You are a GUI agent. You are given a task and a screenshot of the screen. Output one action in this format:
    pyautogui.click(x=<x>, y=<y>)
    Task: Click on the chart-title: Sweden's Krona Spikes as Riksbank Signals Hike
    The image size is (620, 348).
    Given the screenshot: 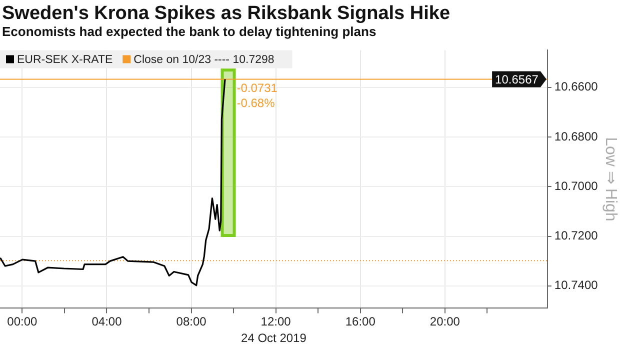 What is the action you would take?
    pyautogui.click(x=226, y=13)
    